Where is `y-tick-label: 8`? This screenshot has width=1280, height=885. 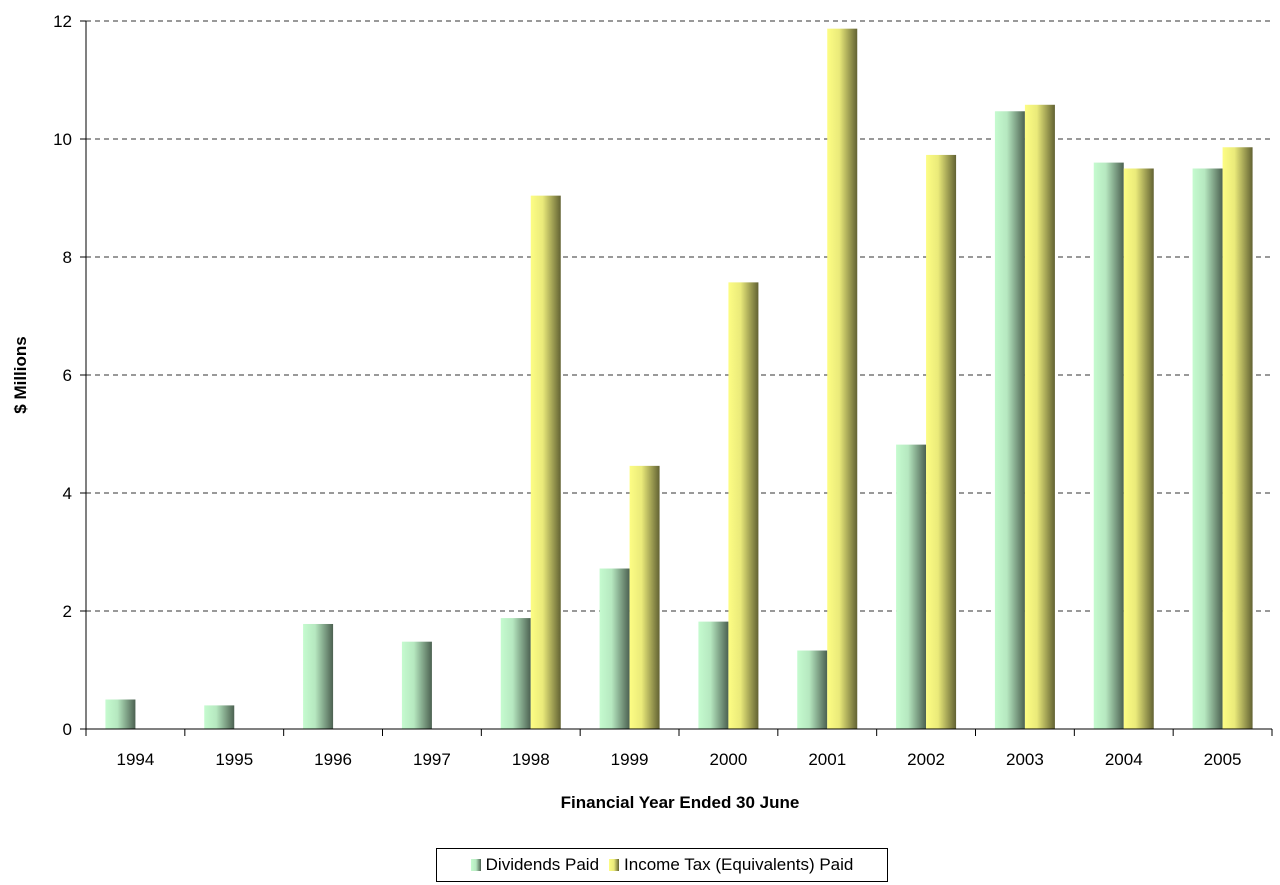
y-tick-label: 8 is located at coordinates (67, 257).